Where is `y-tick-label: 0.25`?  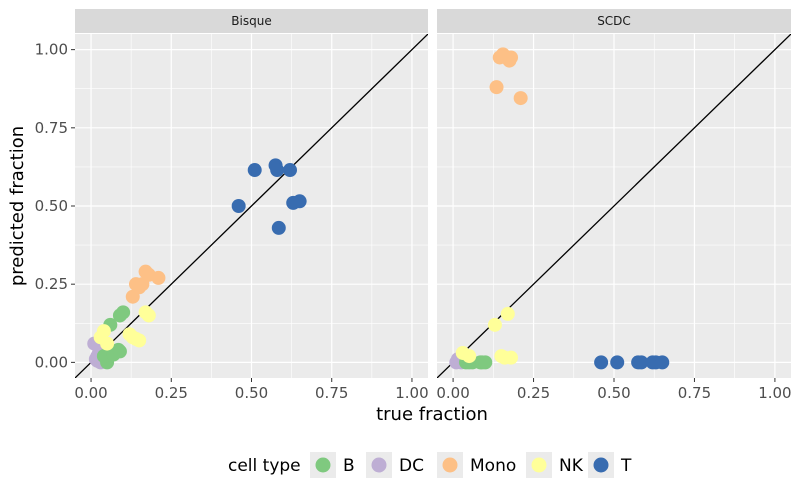
y-tick-label: 0.25 is located at coordinates (51, 284).